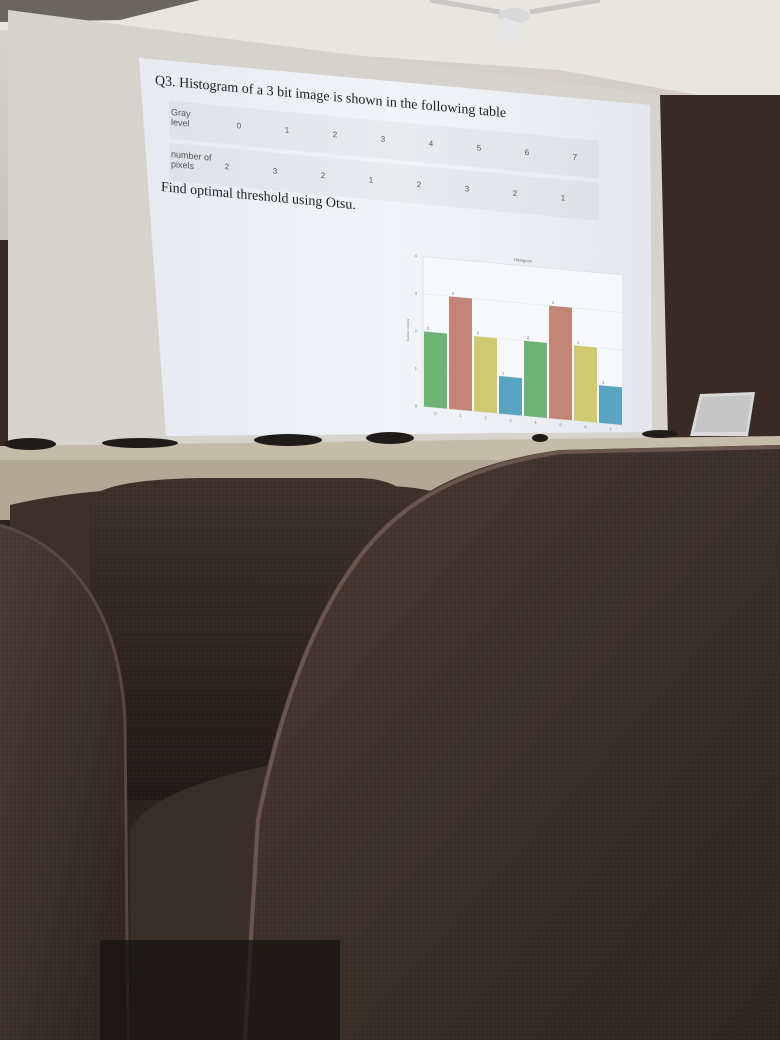  Describe the element at coordinates (523, 260) in the screenshot. I see `chart-title: Histogram` at that location.